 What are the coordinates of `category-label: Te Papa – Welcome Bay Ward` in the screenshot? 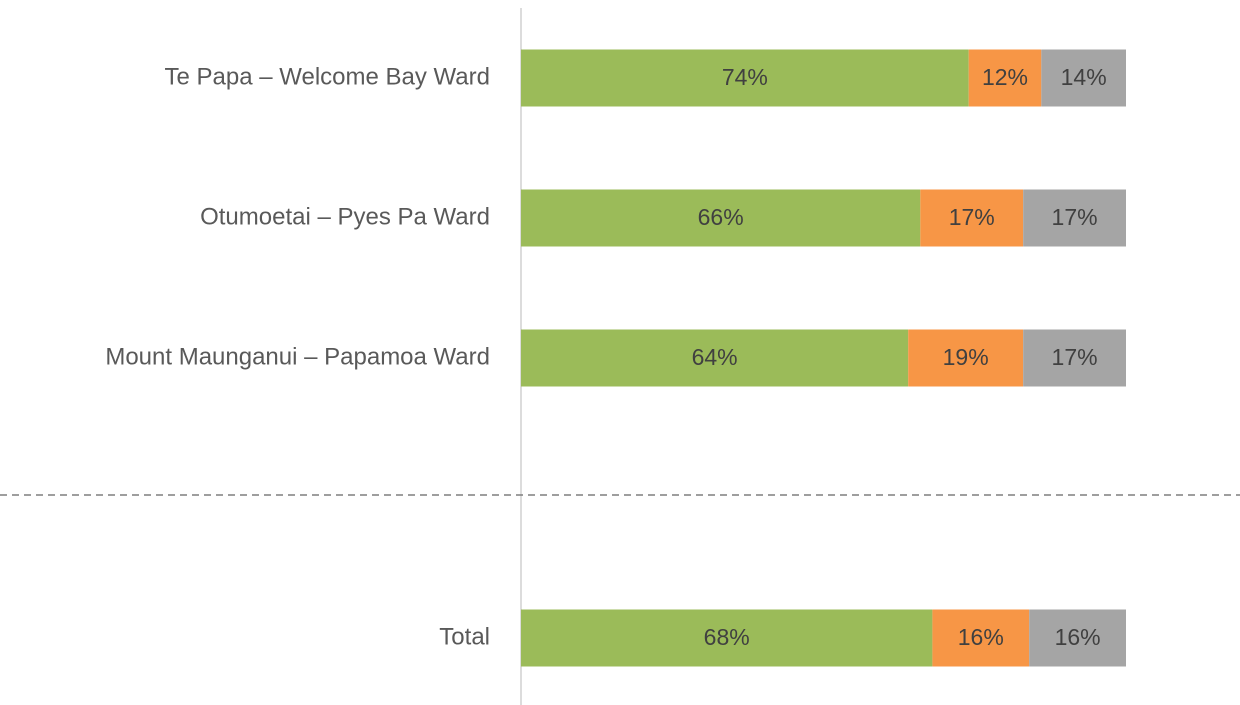 It's located at (327, 76).